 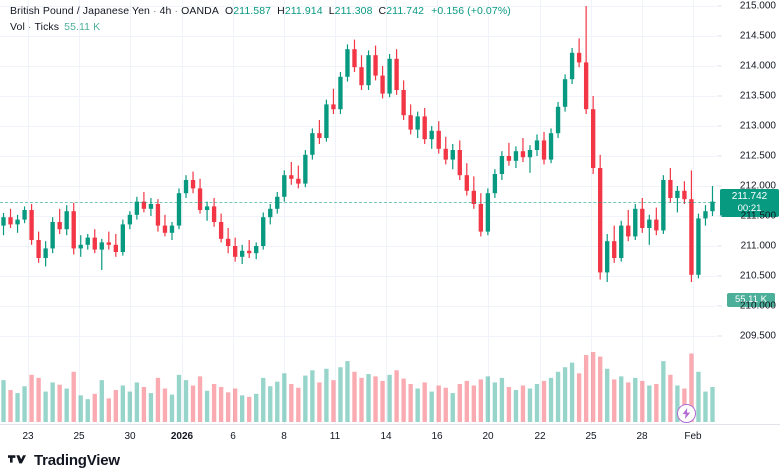 I want to click on price-tick-label: 210.500, so click(x=757, y=276).